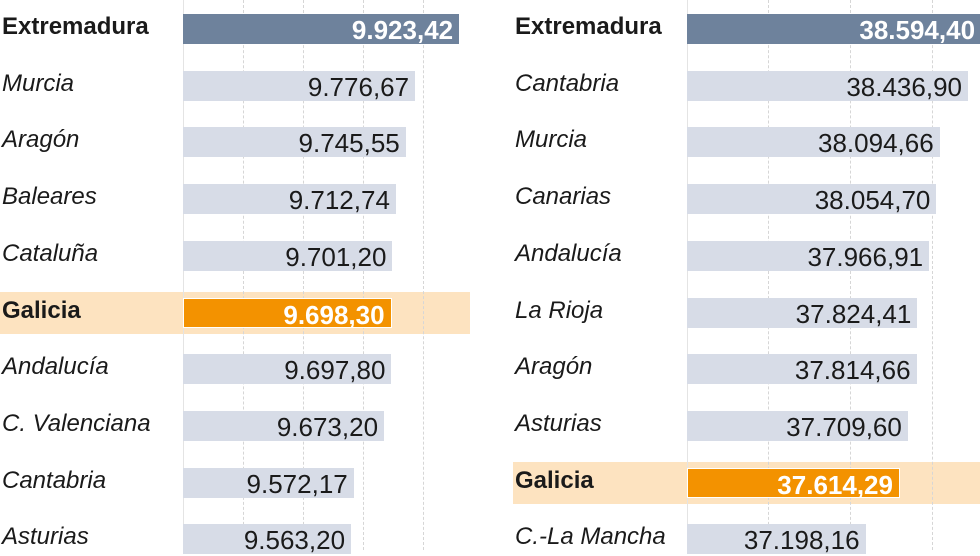  I want to click on value-label: 9.697,80, so click(335, 370).